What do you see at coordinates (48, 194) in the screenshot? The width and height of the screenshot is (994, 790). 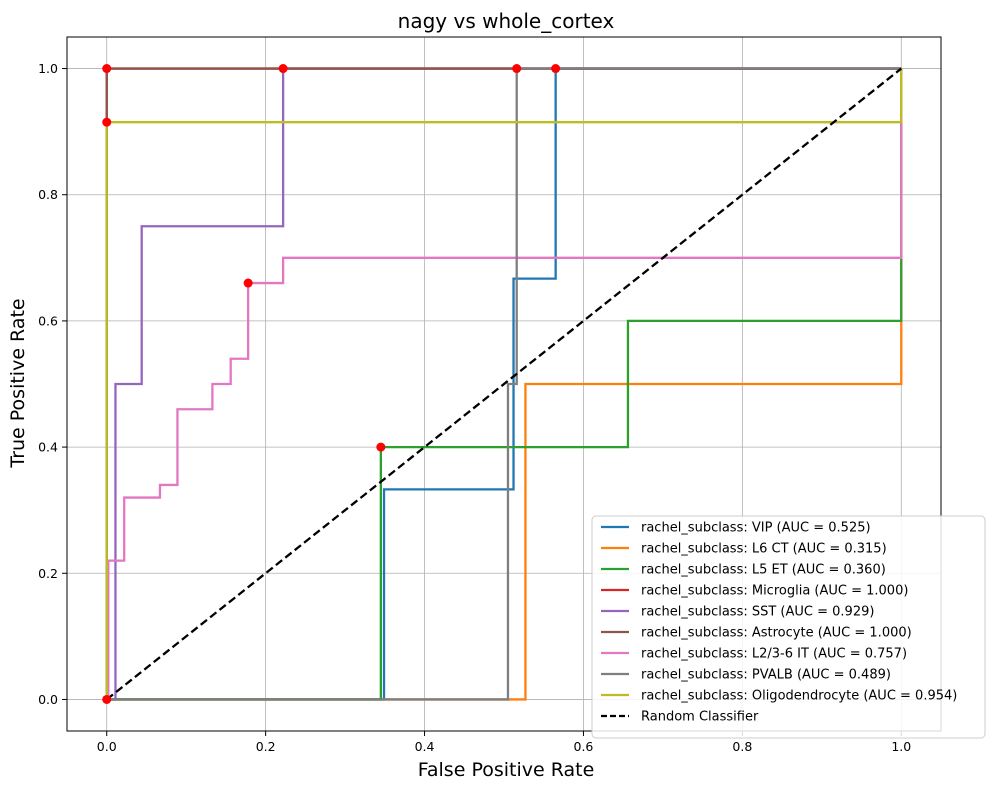 I see `y-tick-label: 0.8` at bounding box center [48, 194].